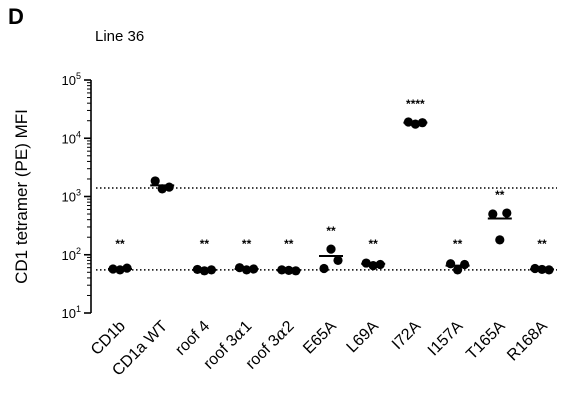  I want to click on x-tick-label: I72A, so click(407, 336).